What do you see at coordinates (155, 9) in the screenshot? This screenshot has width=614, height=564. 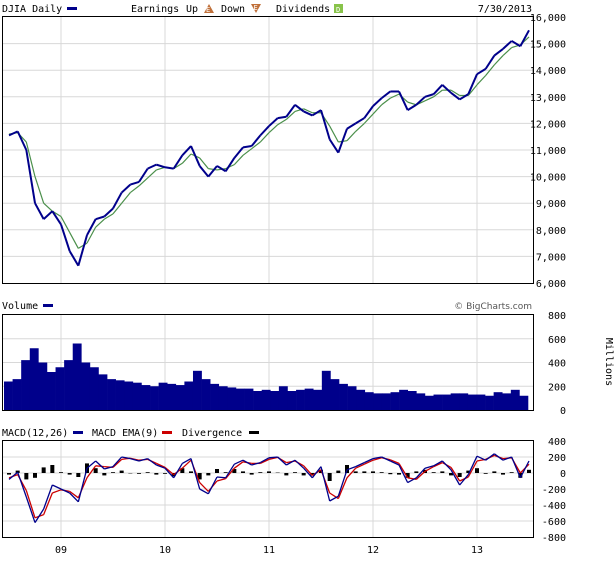 I see `earnings-label: Earnings` at bounding box center [155, 9].